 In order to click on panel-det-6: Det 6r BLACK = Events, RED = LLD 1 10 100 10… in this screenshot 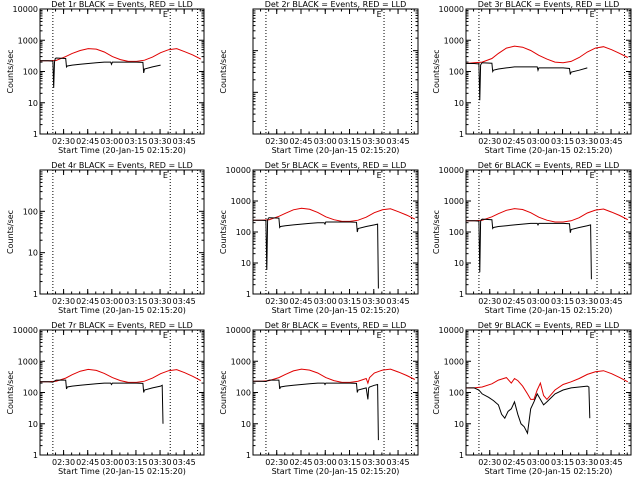, I will do `click(532, 238)`.